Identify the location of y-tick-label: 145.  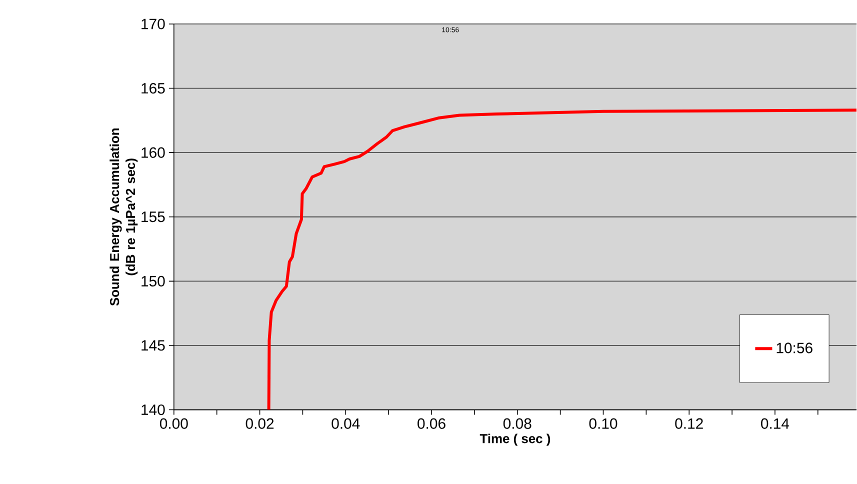
(153, 345).